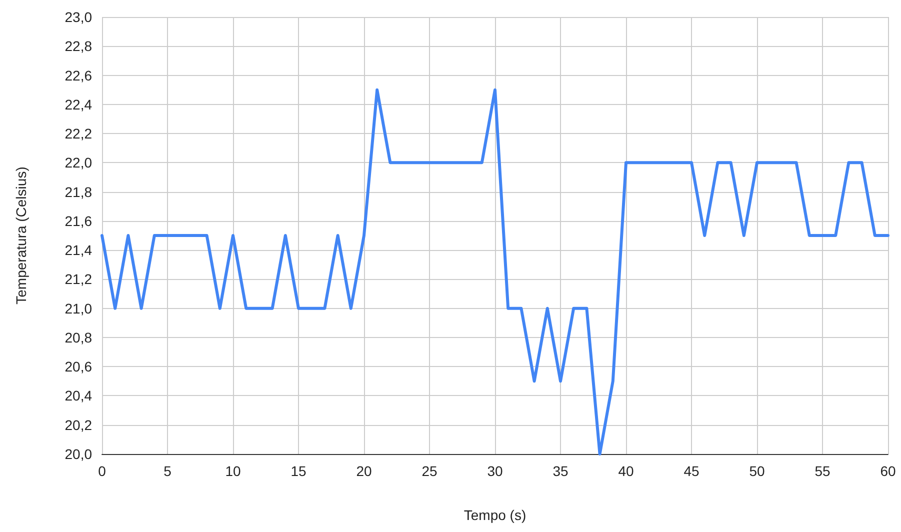 Image resolution: width=901 pixels, height=532 pixels. I want to click on y-tick-label: 23,0, so click(78, 17).